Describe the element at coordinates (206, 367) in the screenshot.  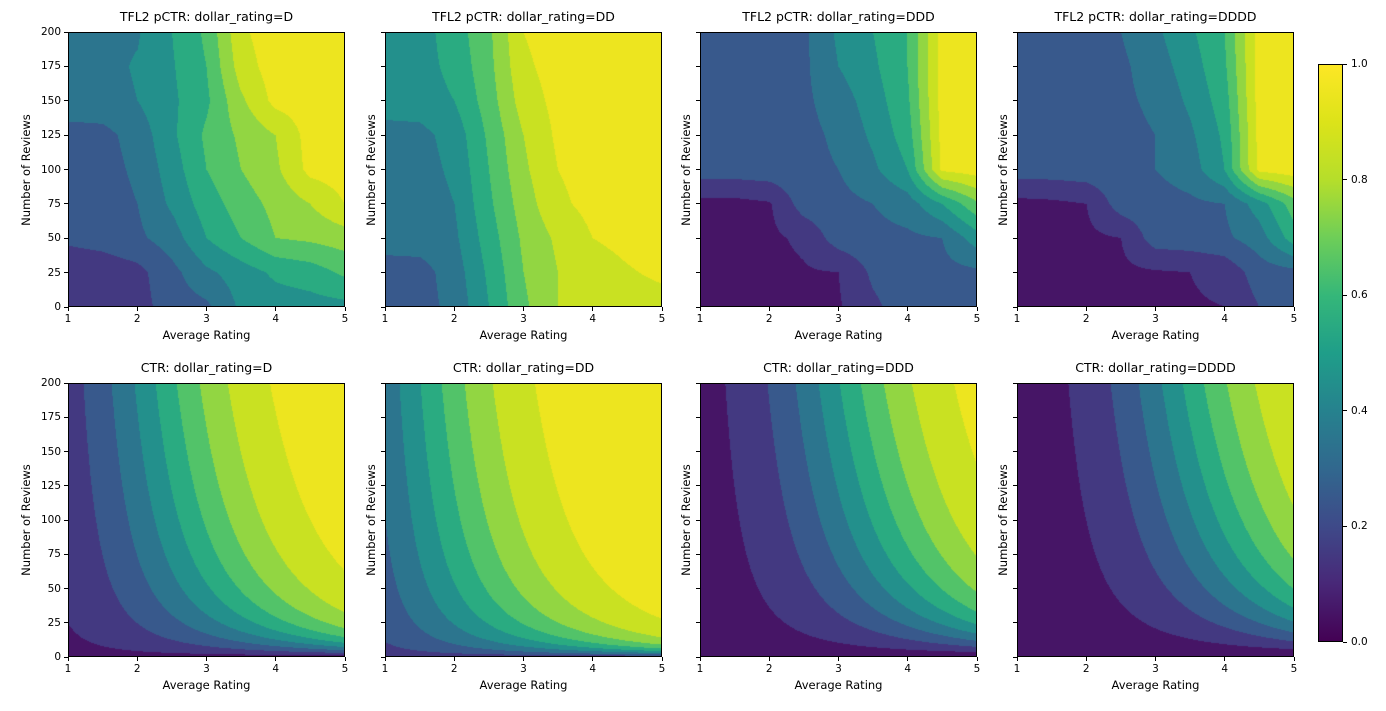
I see `plot-title: CTR: dollar_rating=D` at that location.